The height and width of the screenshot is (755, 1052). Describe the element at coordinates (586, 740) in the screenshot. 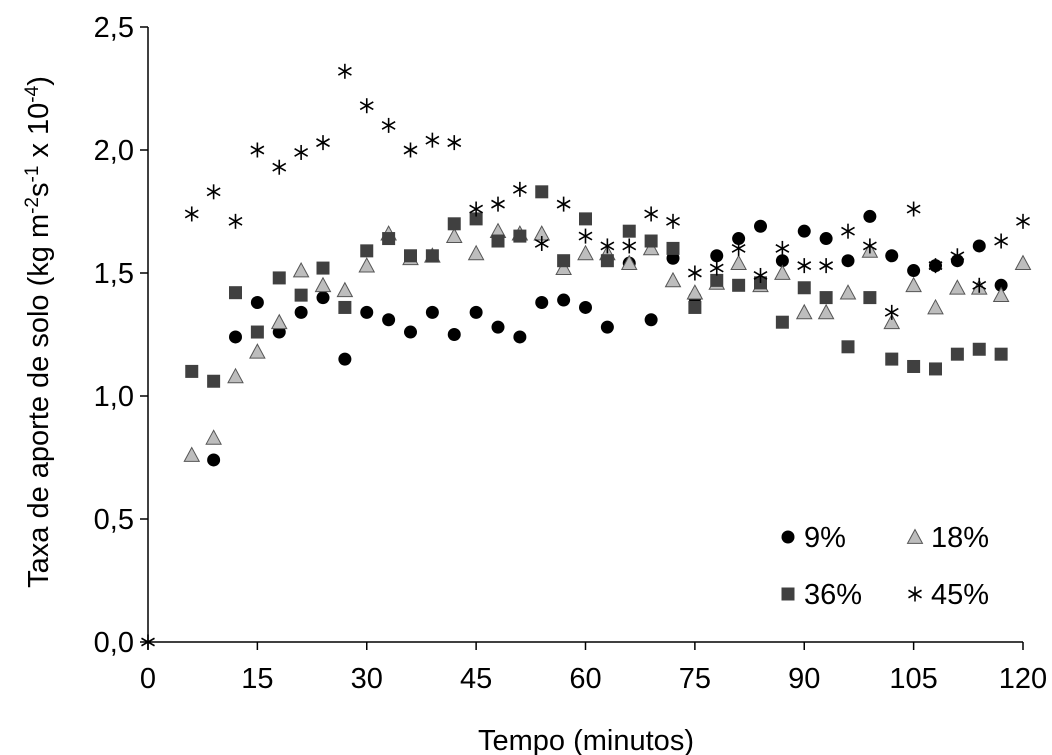

I see `x-axis-title: Tempo (minutos)` at that location.